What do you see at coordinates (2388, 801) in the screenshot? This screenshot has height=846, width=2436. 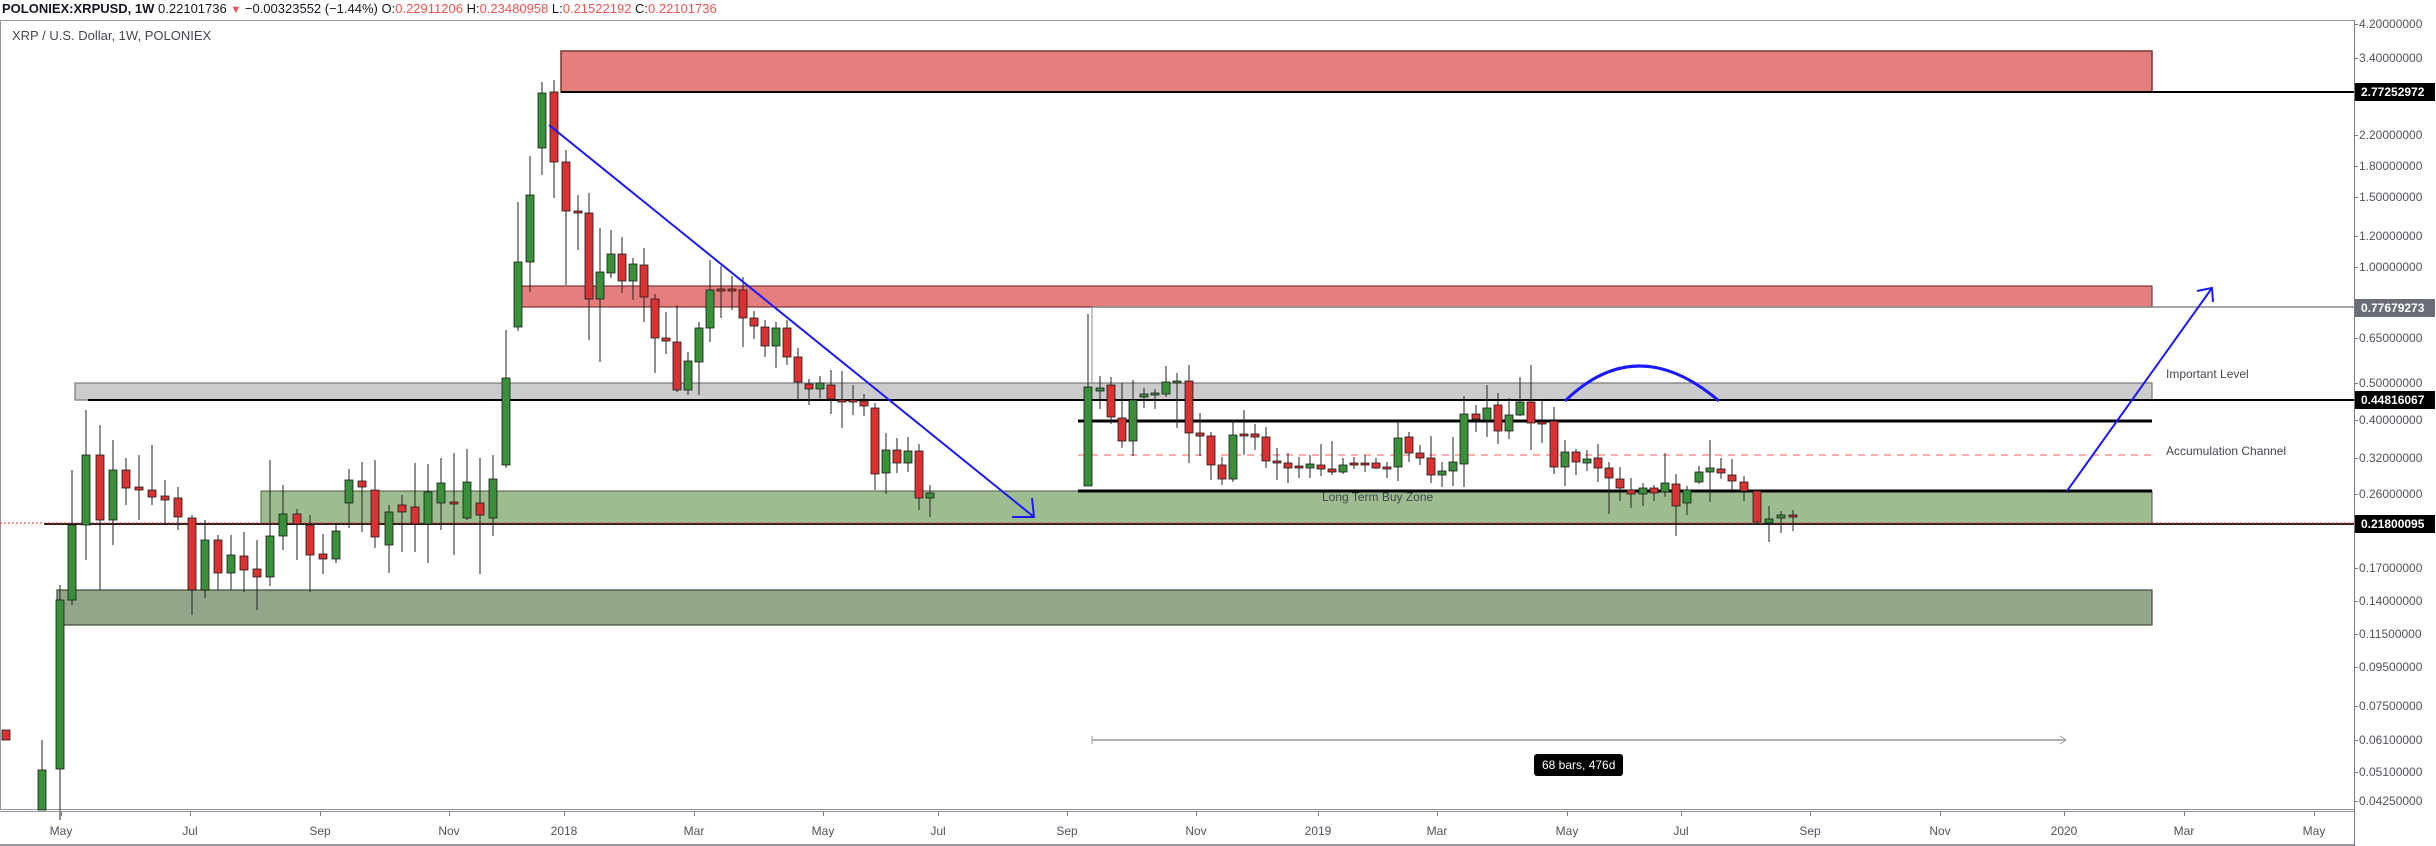 I see `price-tick-label: 0.04250000` at bounding box center [2388, 801].